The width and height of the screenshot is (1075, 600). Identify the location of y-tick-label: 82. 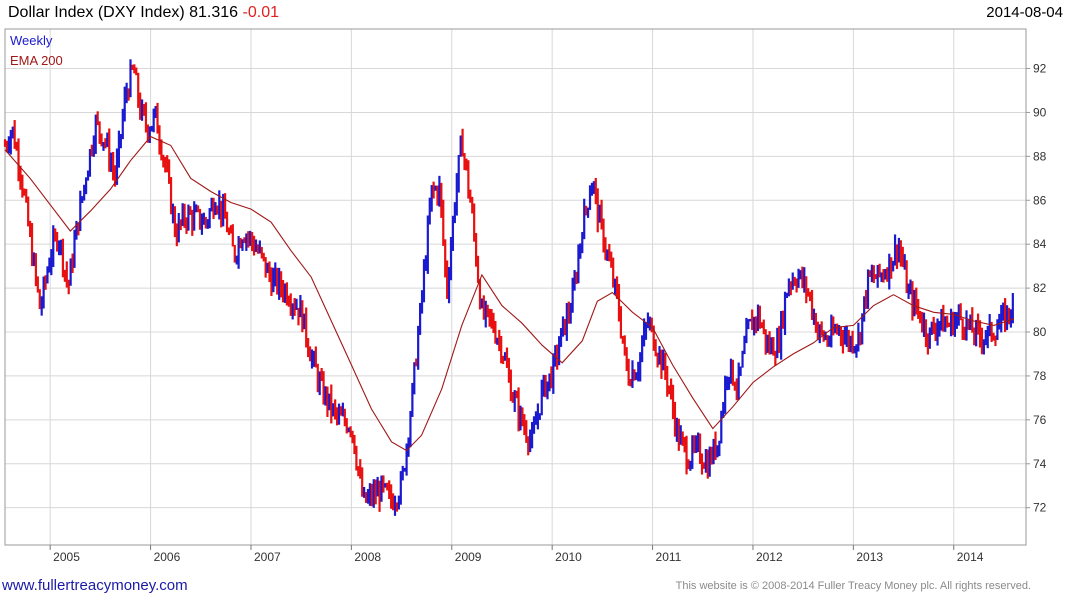
(1040, 288).